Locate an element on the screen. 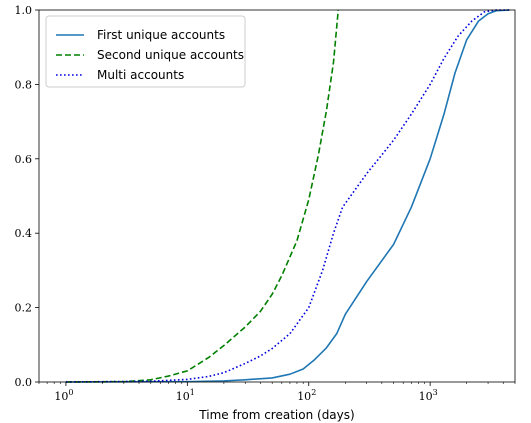 The image size is (531, 423). x-axis: 10⁰ 10¹ 10² 10³ is located at coordinates (277, 392).